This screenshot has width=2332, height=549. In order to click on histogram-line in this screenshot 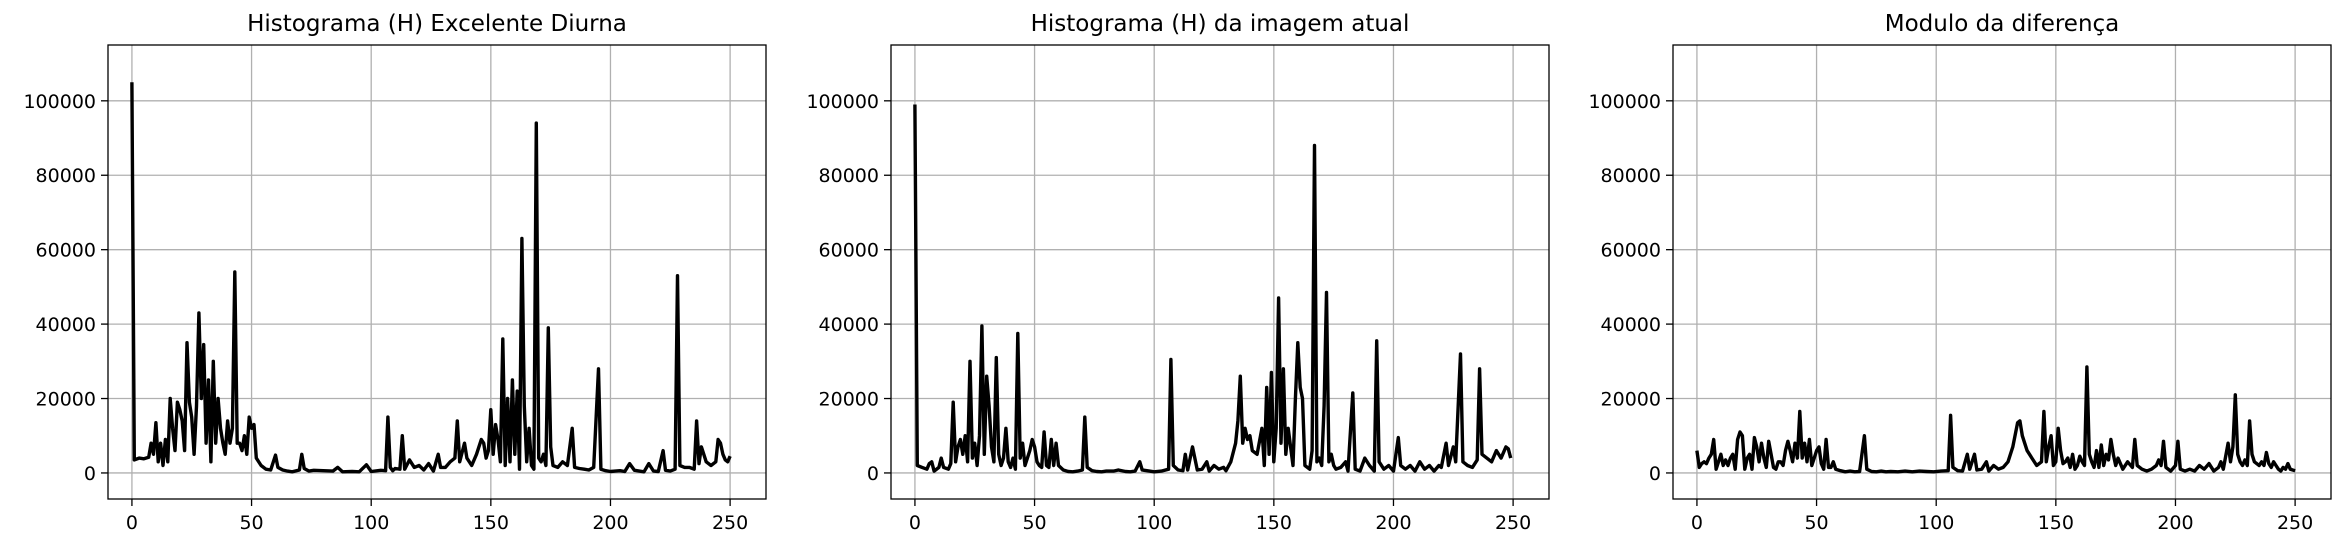, I will do `click(1995, 419)`.